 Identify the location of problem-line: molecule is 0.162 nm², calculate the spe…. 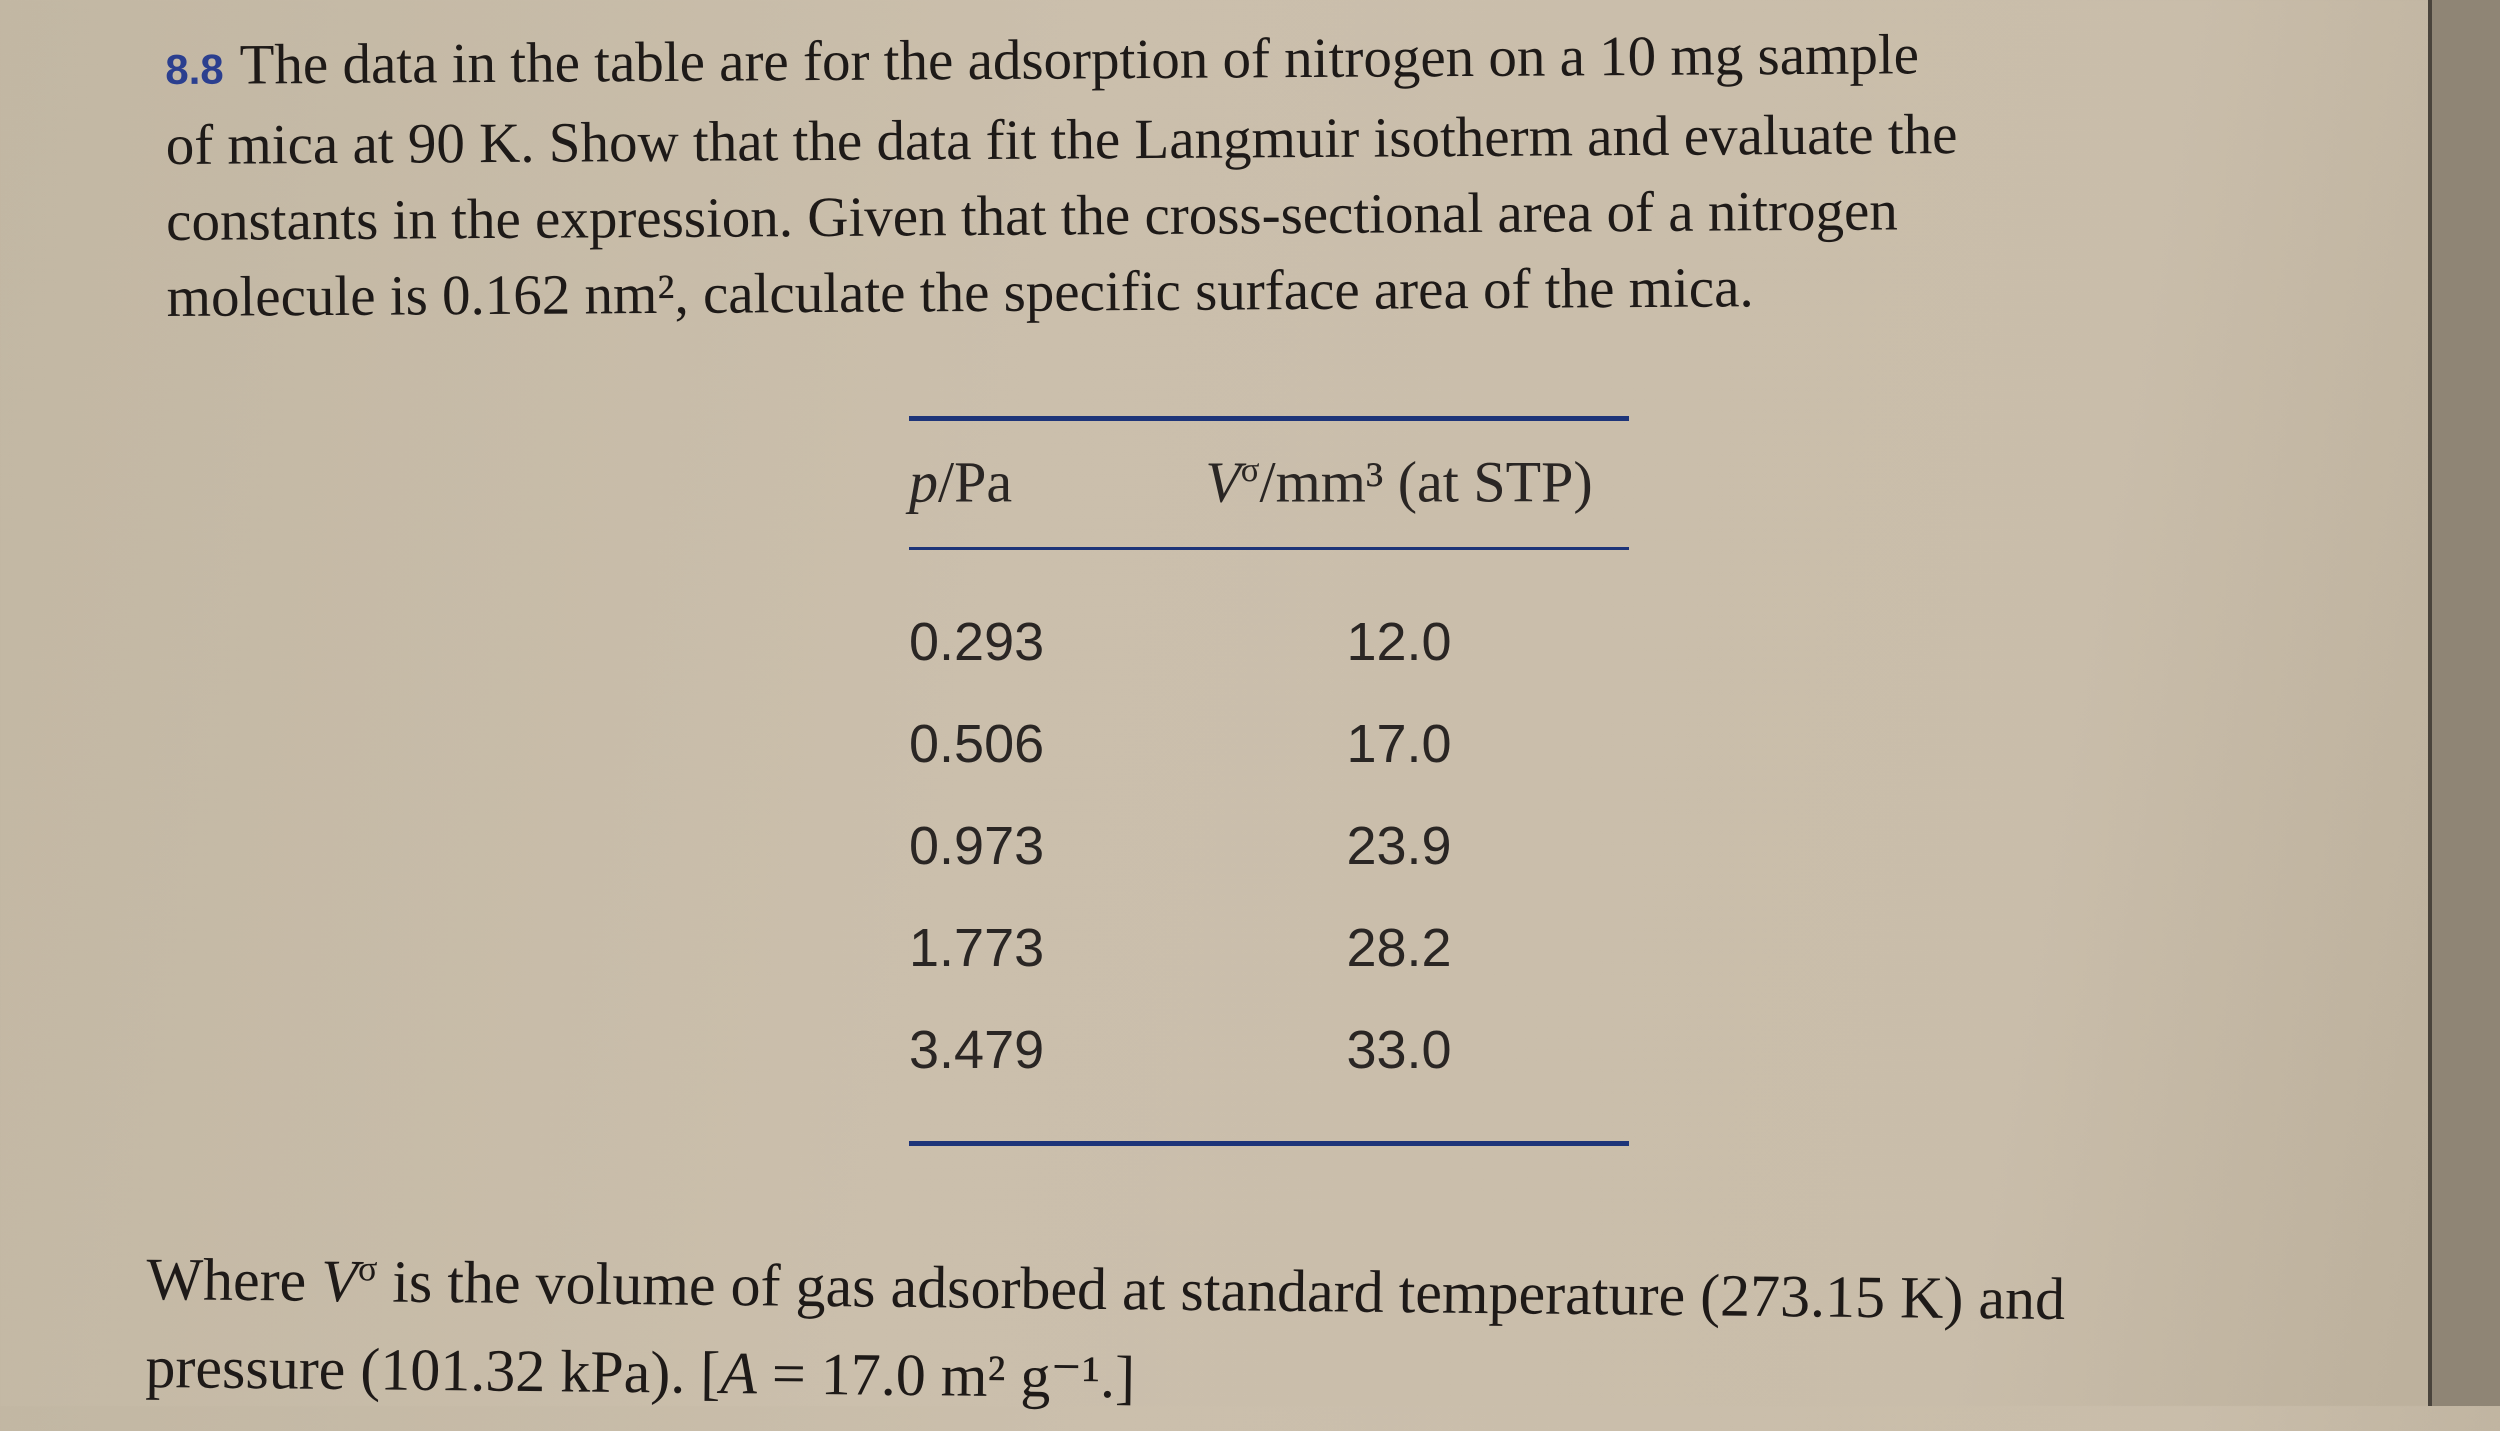
(960, 292).